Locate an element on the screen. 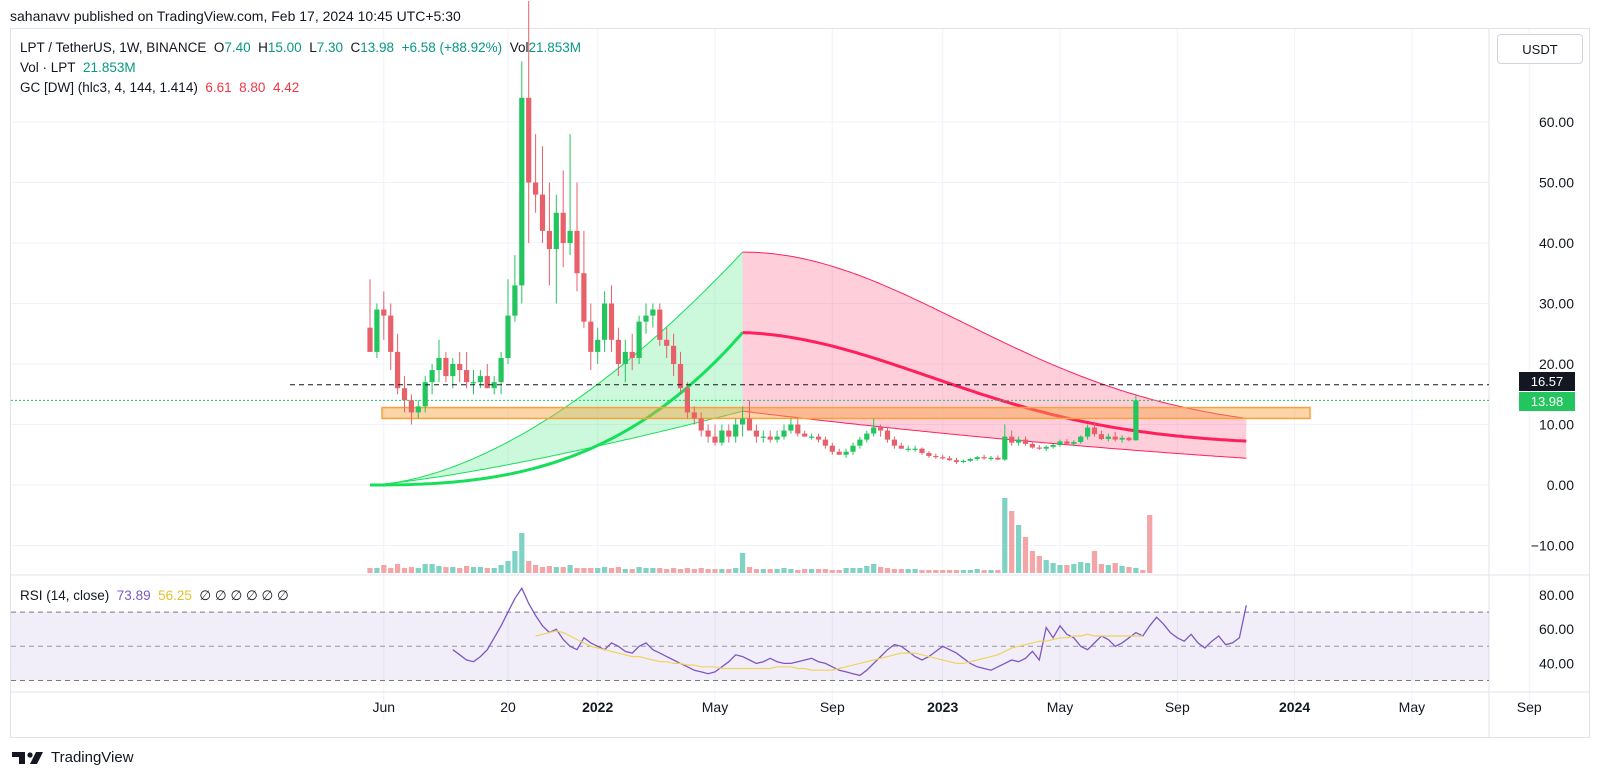 The height and width of the screenshot is (776, 1600). high-level-tag: 16.57 is located at coordinates (1547, 381).